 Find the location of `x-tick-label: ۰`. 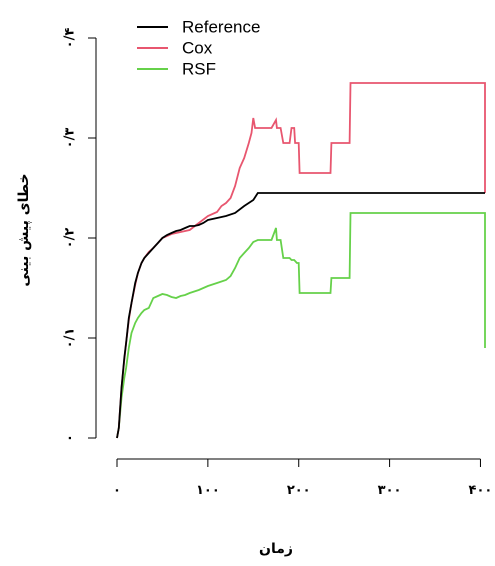

x-tick-label: ۰ is located at coordinates (117, 490).